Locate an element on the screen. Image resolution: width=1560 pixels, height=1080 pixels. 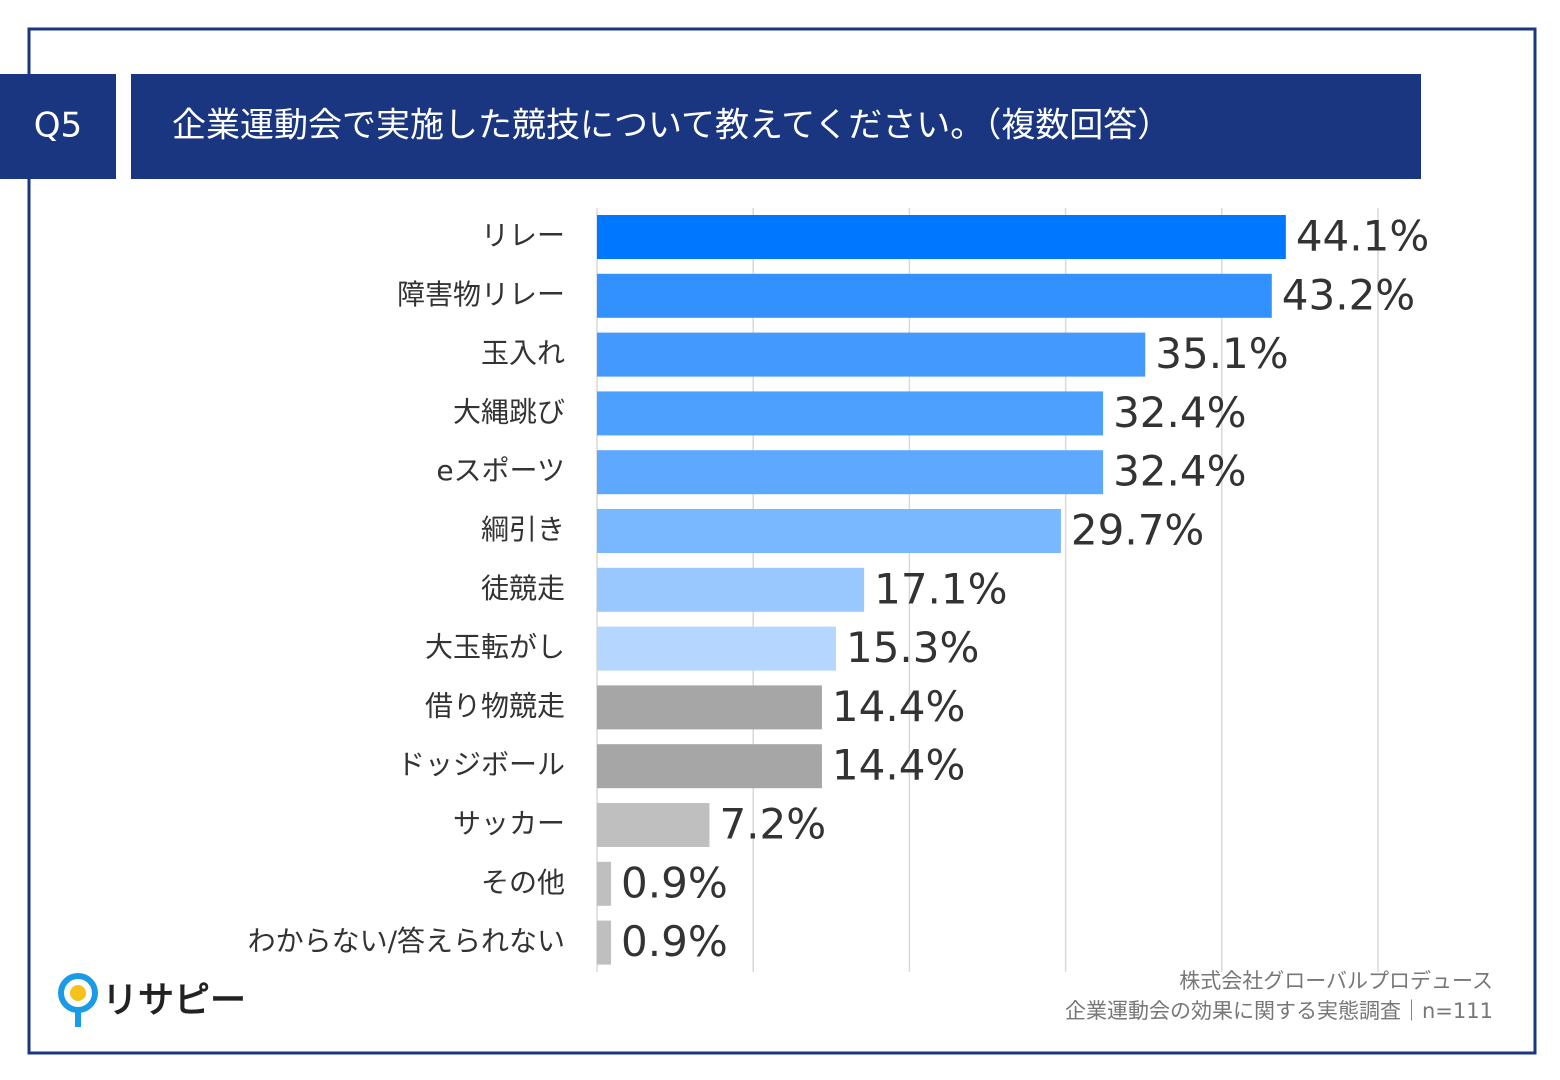
value-label: 7.2% is located at coordinates (772, 824).